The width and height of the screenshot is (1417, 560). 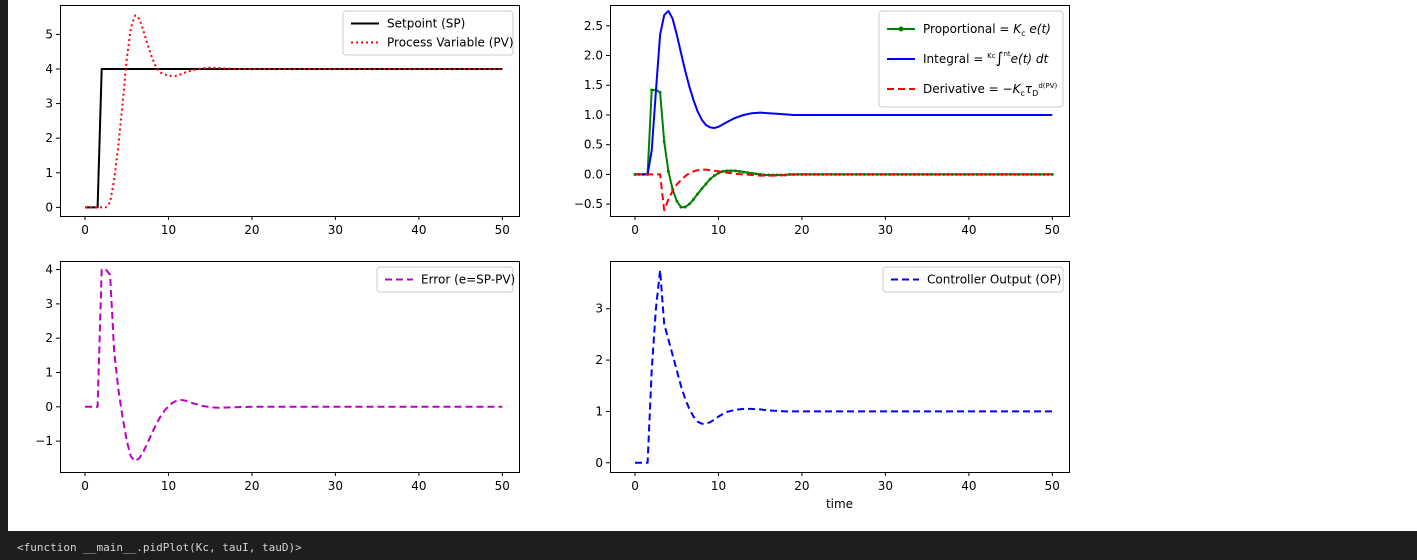 I want to click on chart-panel-1: 0 10 20 30 40 50 0 1 2 3 4 5, so click(x=282, y=121).